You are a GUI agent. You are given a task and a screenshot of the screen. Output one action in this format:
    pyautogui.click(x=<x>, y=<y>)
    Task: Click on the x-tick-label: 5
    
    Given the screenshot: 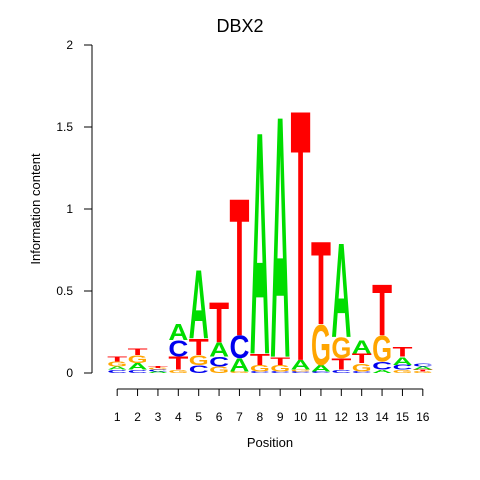 What is the action you would take?
    pyautogui.click(x=198, y=417)
    